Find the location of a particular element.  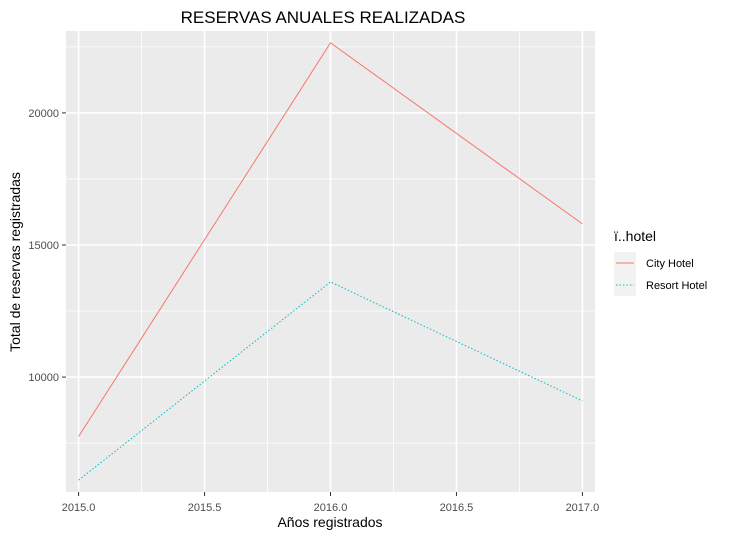

x-tick-label: 2015.0 is located at coordinates (79, 508).